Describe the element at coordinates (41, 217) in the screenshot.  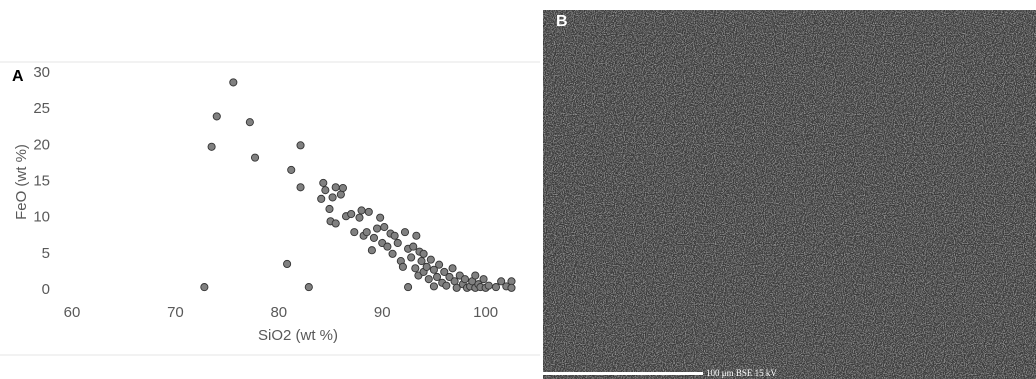
I see `y-tick-label: 10` at that location.